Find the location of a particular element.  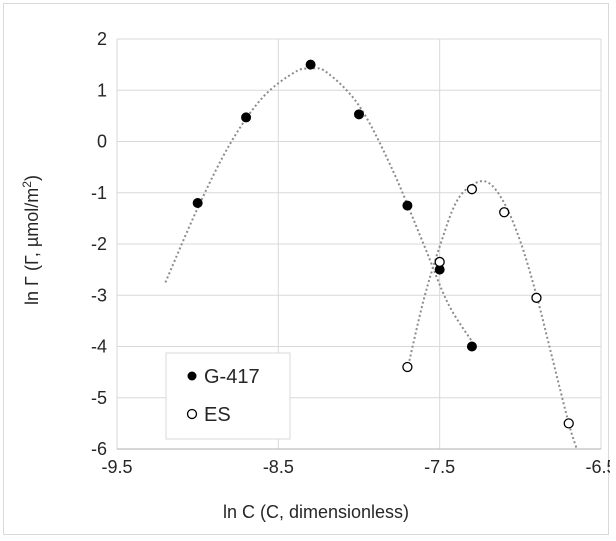

y-tick-label: 1 is located at coordinates (102, 90).